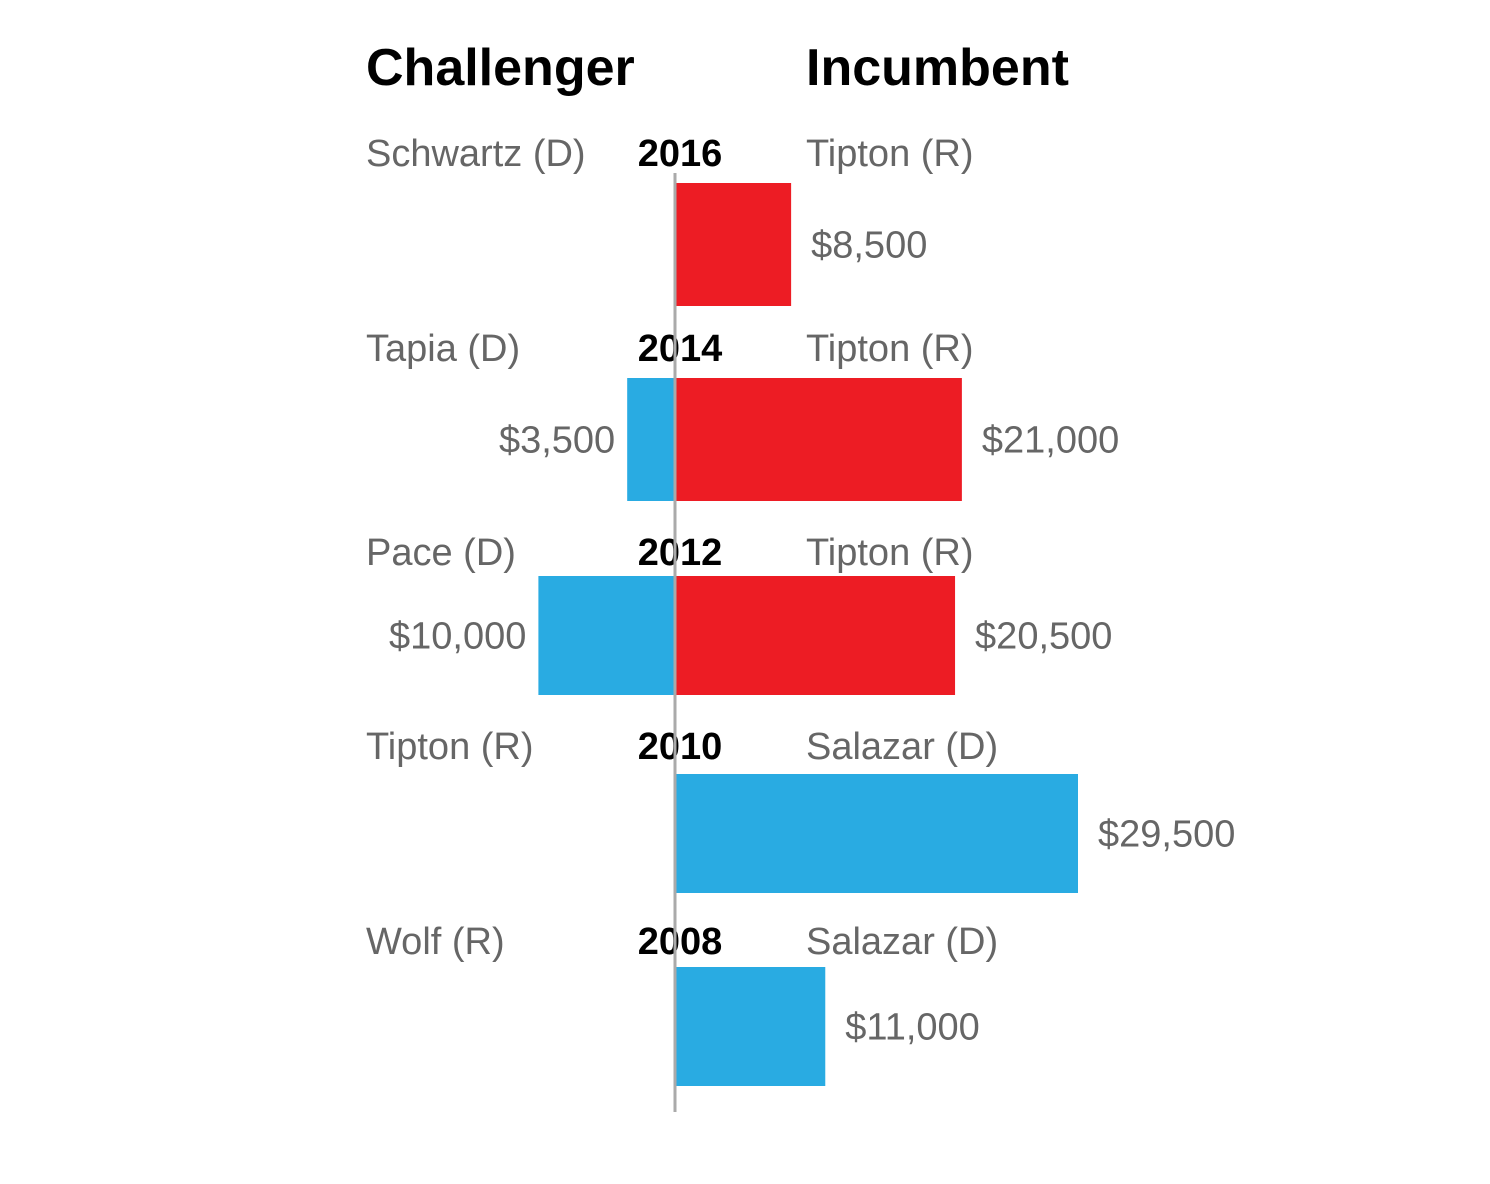 This screenshot has height=1184, width=1490. What do you see at coordinates (441, 553) in the screenshot?
I see `challenger-name: Pace (D)` at bounding box center [441, 553].